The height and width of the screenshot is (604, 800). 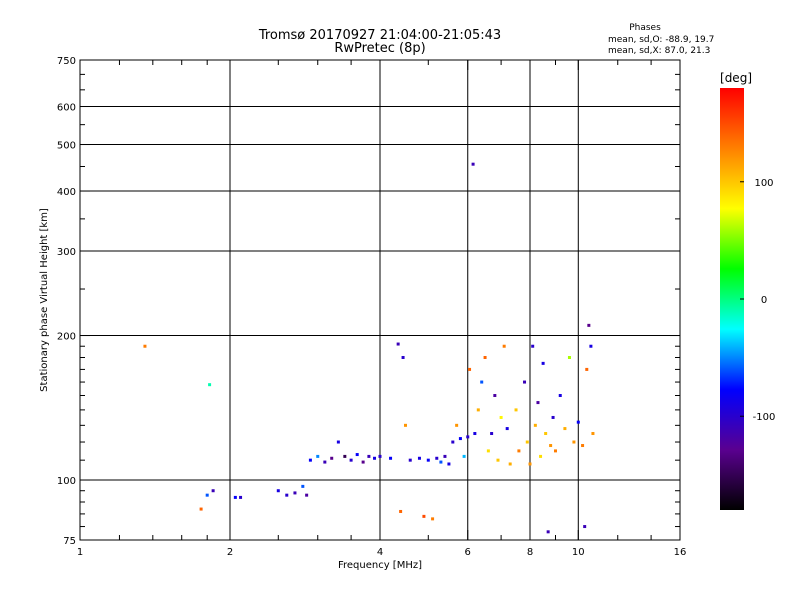 I want to click on colorbar-unit: [deg], so click(x=736, y=78).